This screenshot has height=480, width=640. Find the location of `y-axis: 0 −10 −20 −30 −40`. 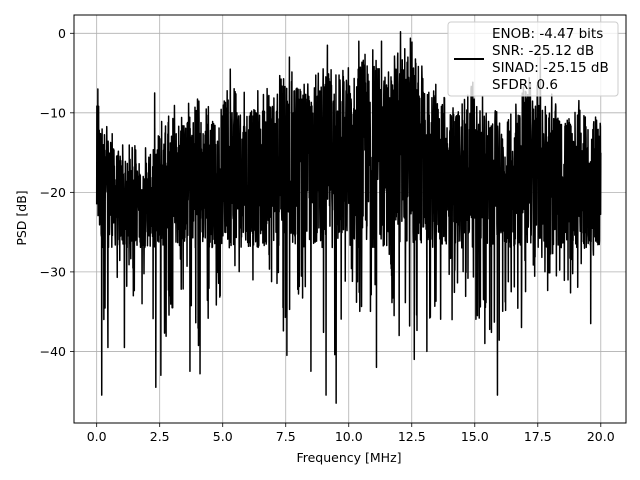

y-axis: 0 −10 −20 −30 −40 is located at coordinates (57, 192).